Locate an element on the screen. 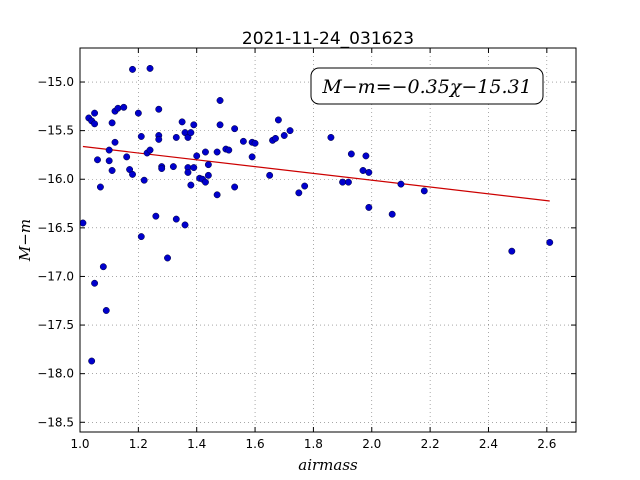  y-axis-label: M−m is located at coordinates (25, 240).